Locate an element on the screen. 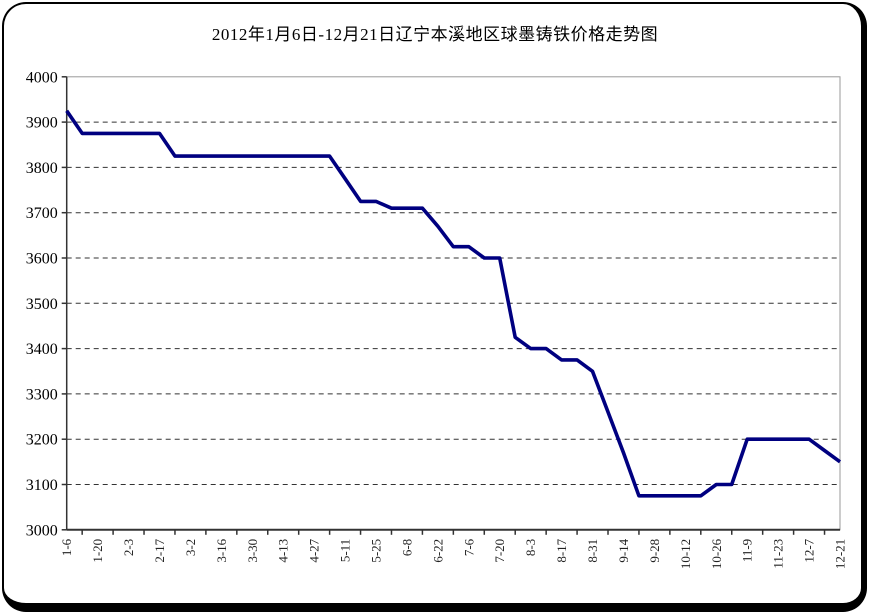  x-axis-label: 12-21 is located at coordinates (840, 554).